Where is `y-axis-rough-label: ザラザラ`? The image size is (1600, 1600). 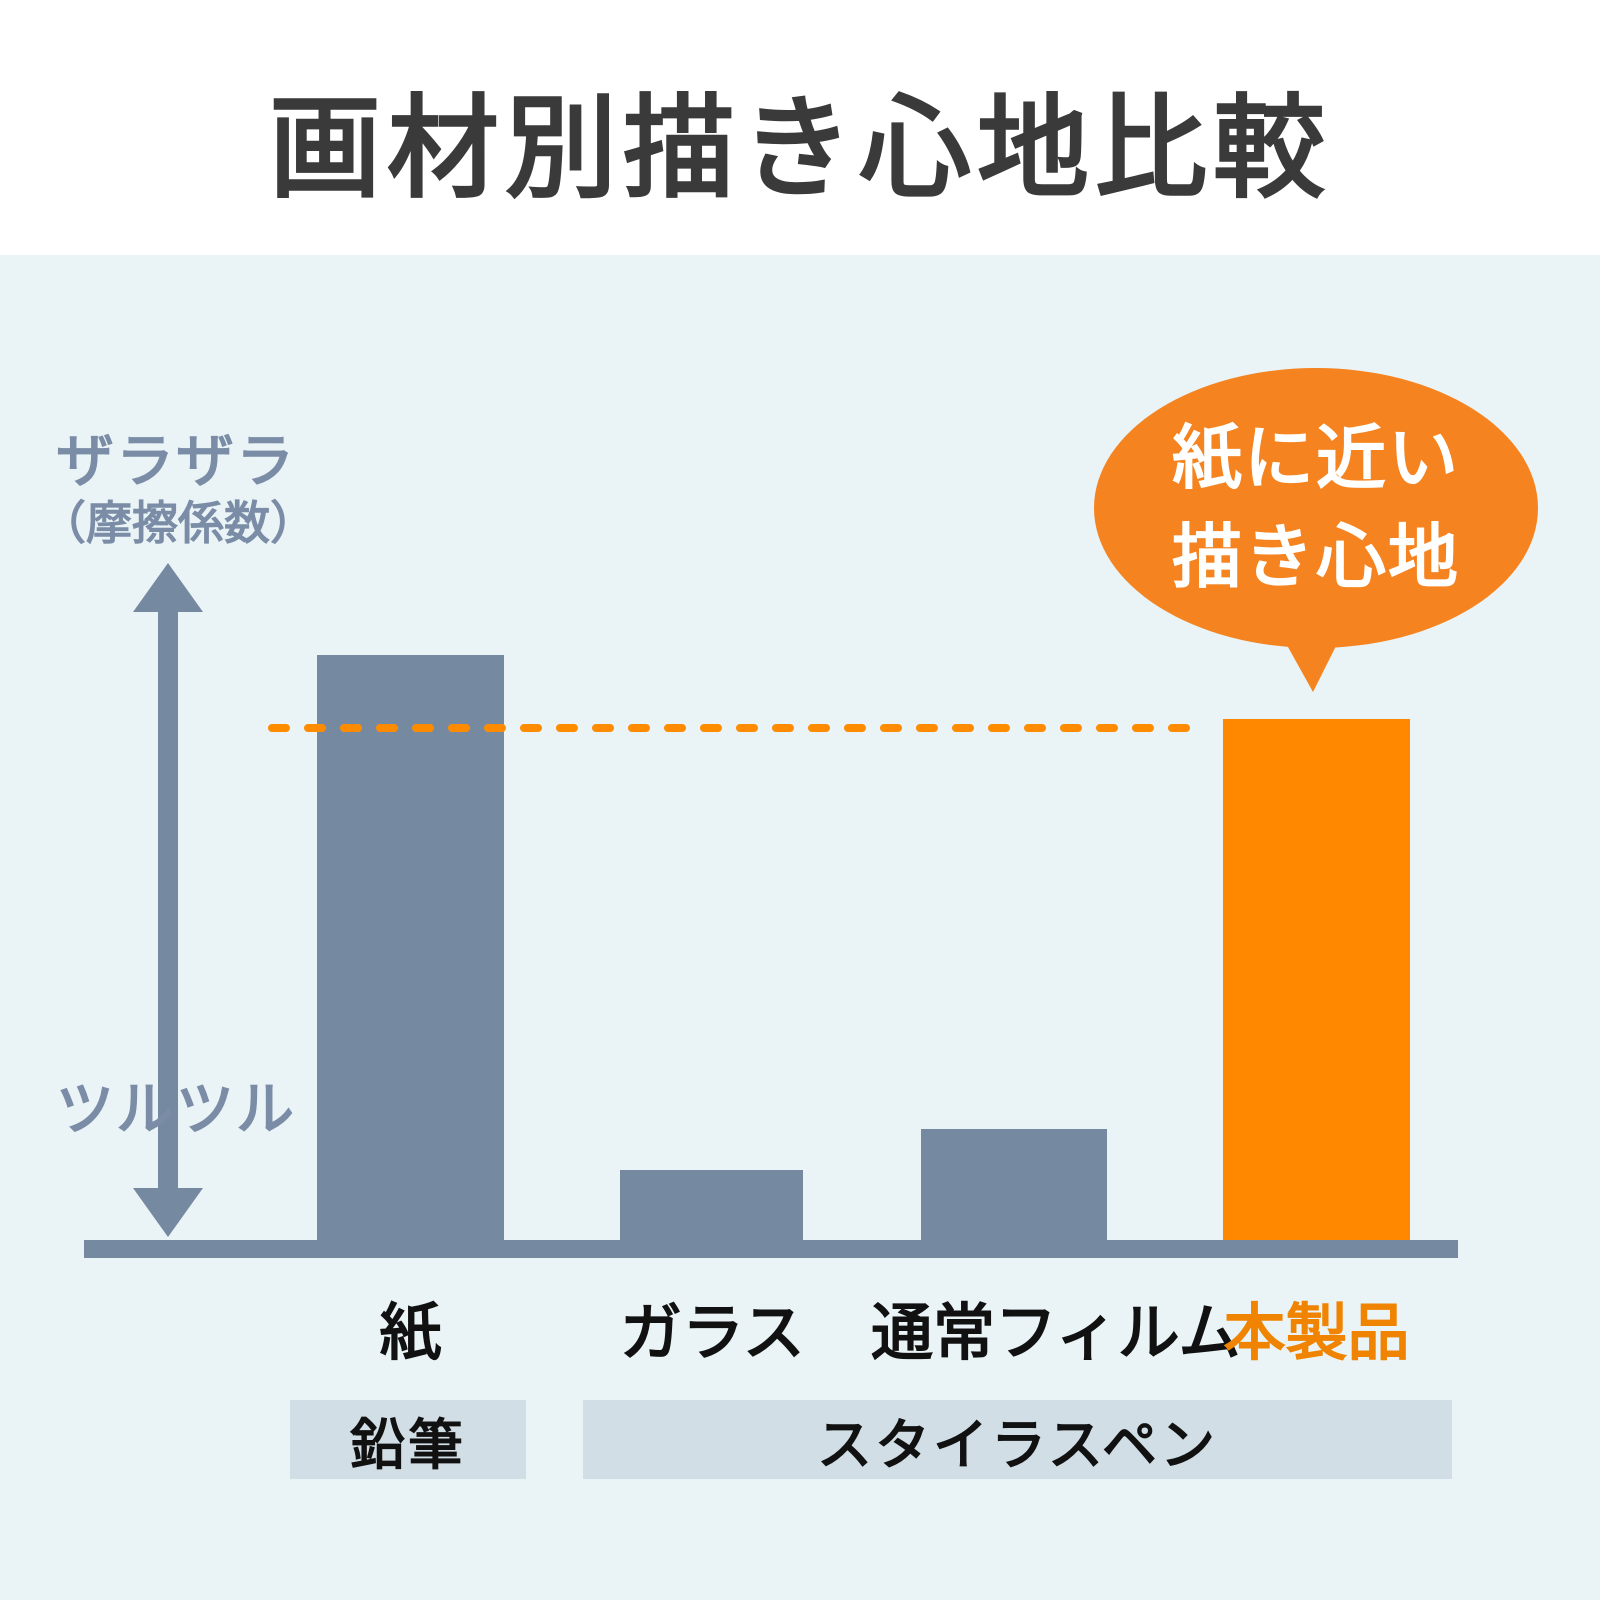 y-axis-rough-label: ザラザラ is located at coordinates (176, 461).